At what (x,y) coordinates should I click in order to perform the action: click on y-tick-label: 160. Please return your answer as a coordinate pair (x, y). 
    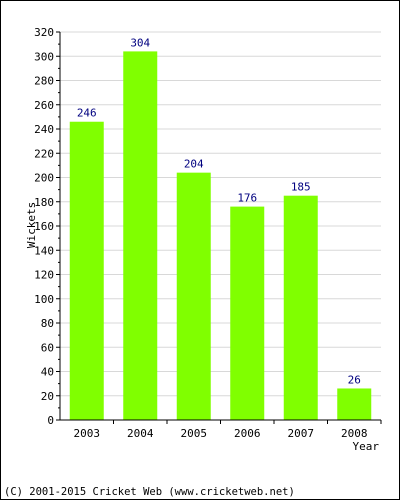
    Looking at the image, I should click on (44, 226).